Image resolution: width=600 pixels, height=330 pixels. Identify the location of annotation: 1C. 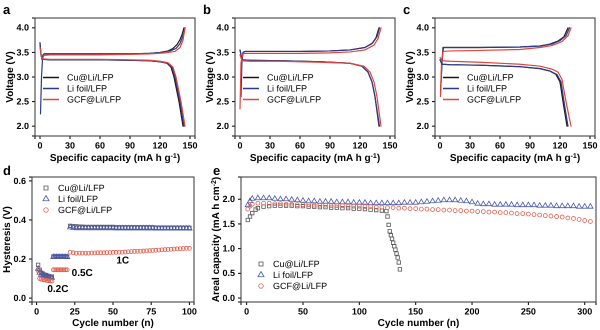
(123, 260).